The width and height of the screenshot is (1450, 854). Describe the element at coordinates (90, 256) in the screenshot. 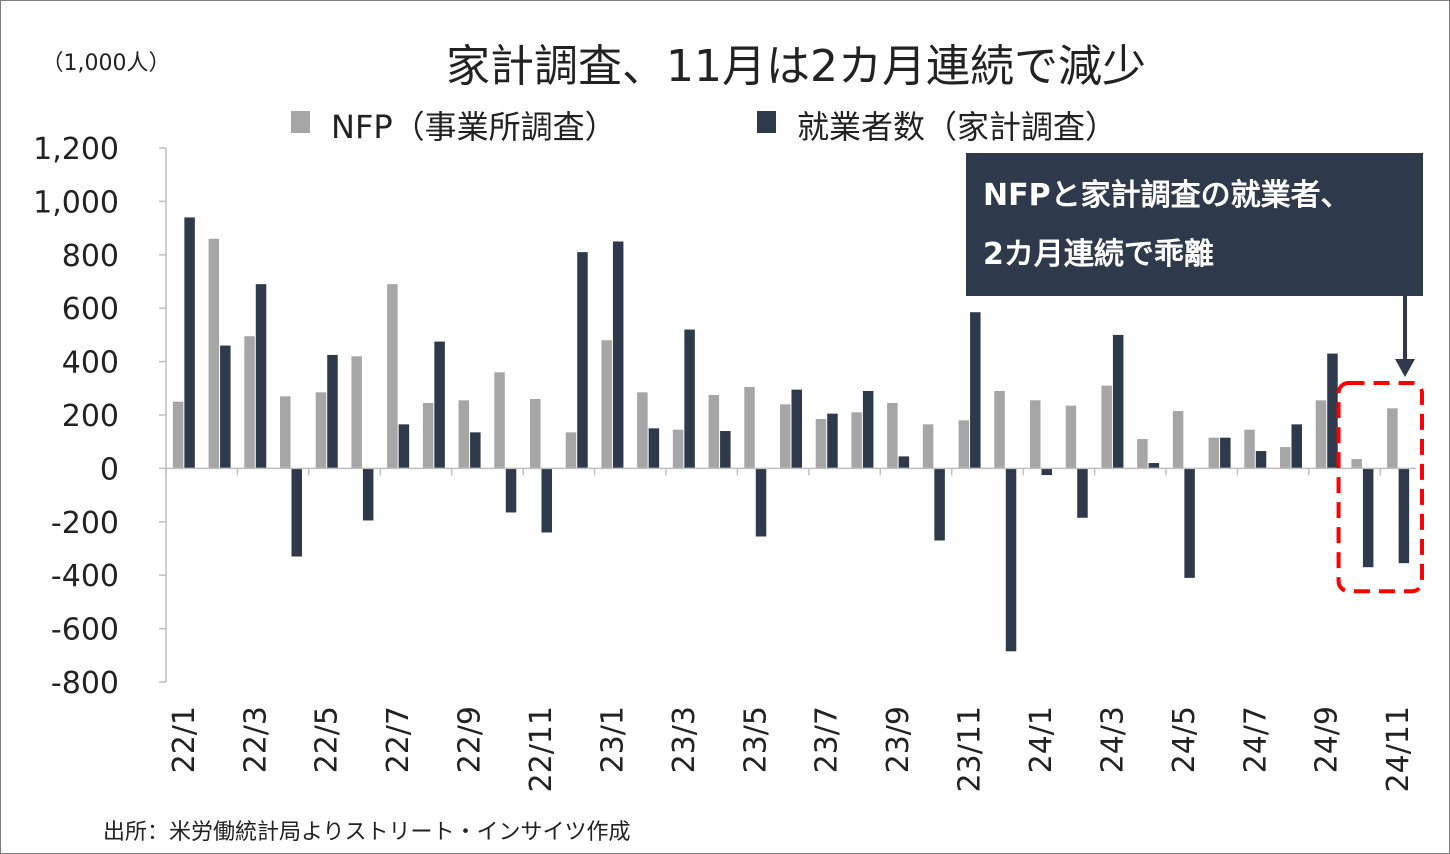

I see `y-tick-label: 800` at that location.